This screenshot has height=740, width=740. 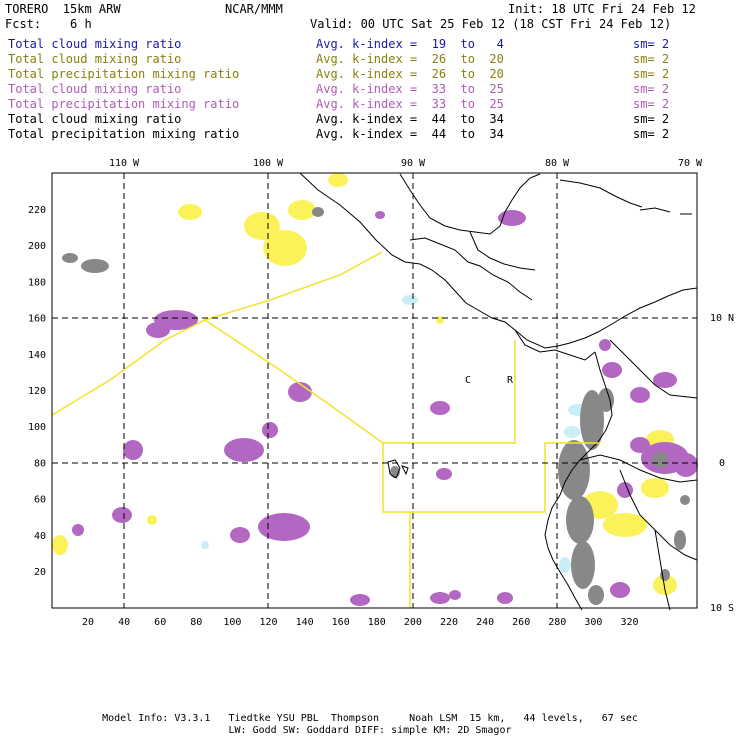 What do you see at coordinates (521, 622) in the screenshot?
I see `x-tick-260: 260` at bounding box center [521, 622].